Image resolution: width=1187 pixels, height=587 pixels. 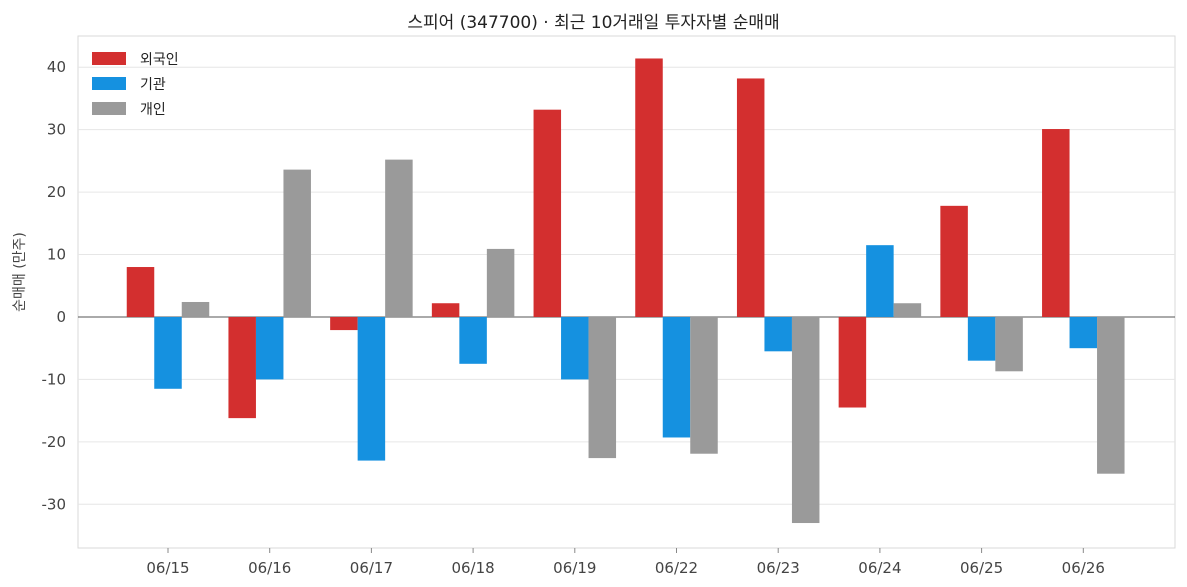 What do you see at coordinates (109, 108) in the screenshot?
I see `legend-swatch-개인` at bounding box center [109, 108].